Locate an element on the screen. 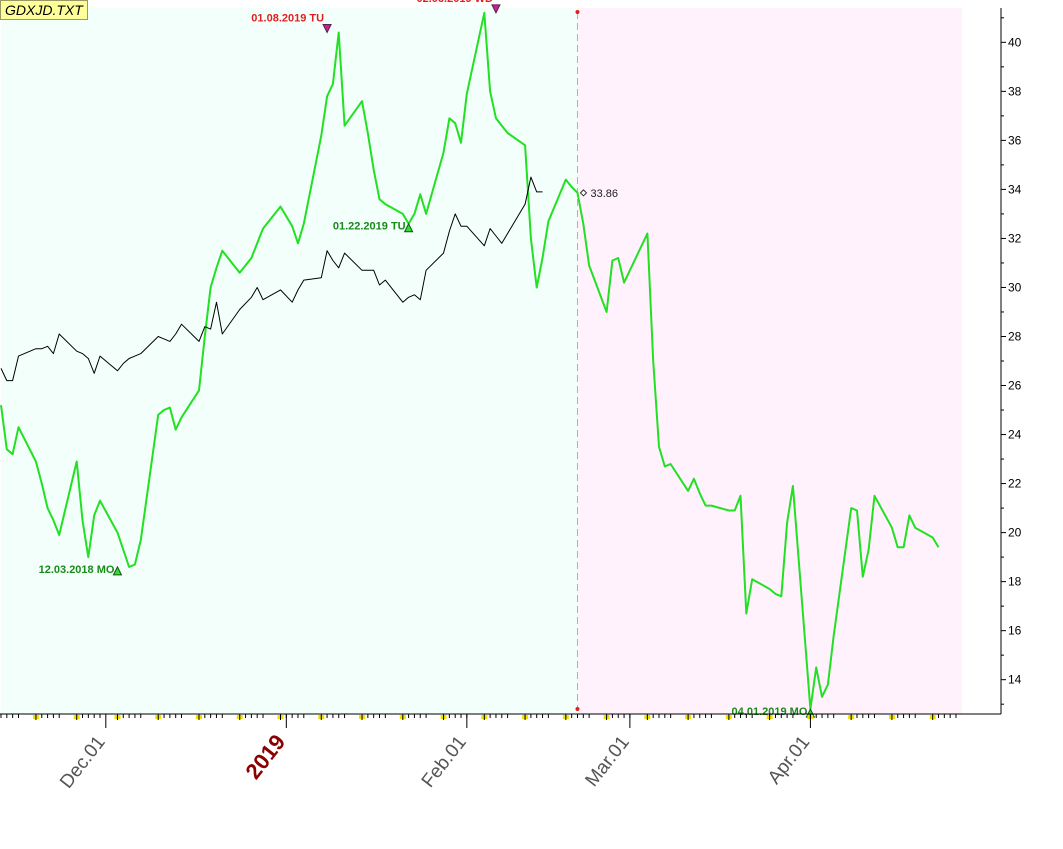 This screenshot has height=849, width=1063. x-tick-label: Feb.01 is located at coordinates (444, 762).